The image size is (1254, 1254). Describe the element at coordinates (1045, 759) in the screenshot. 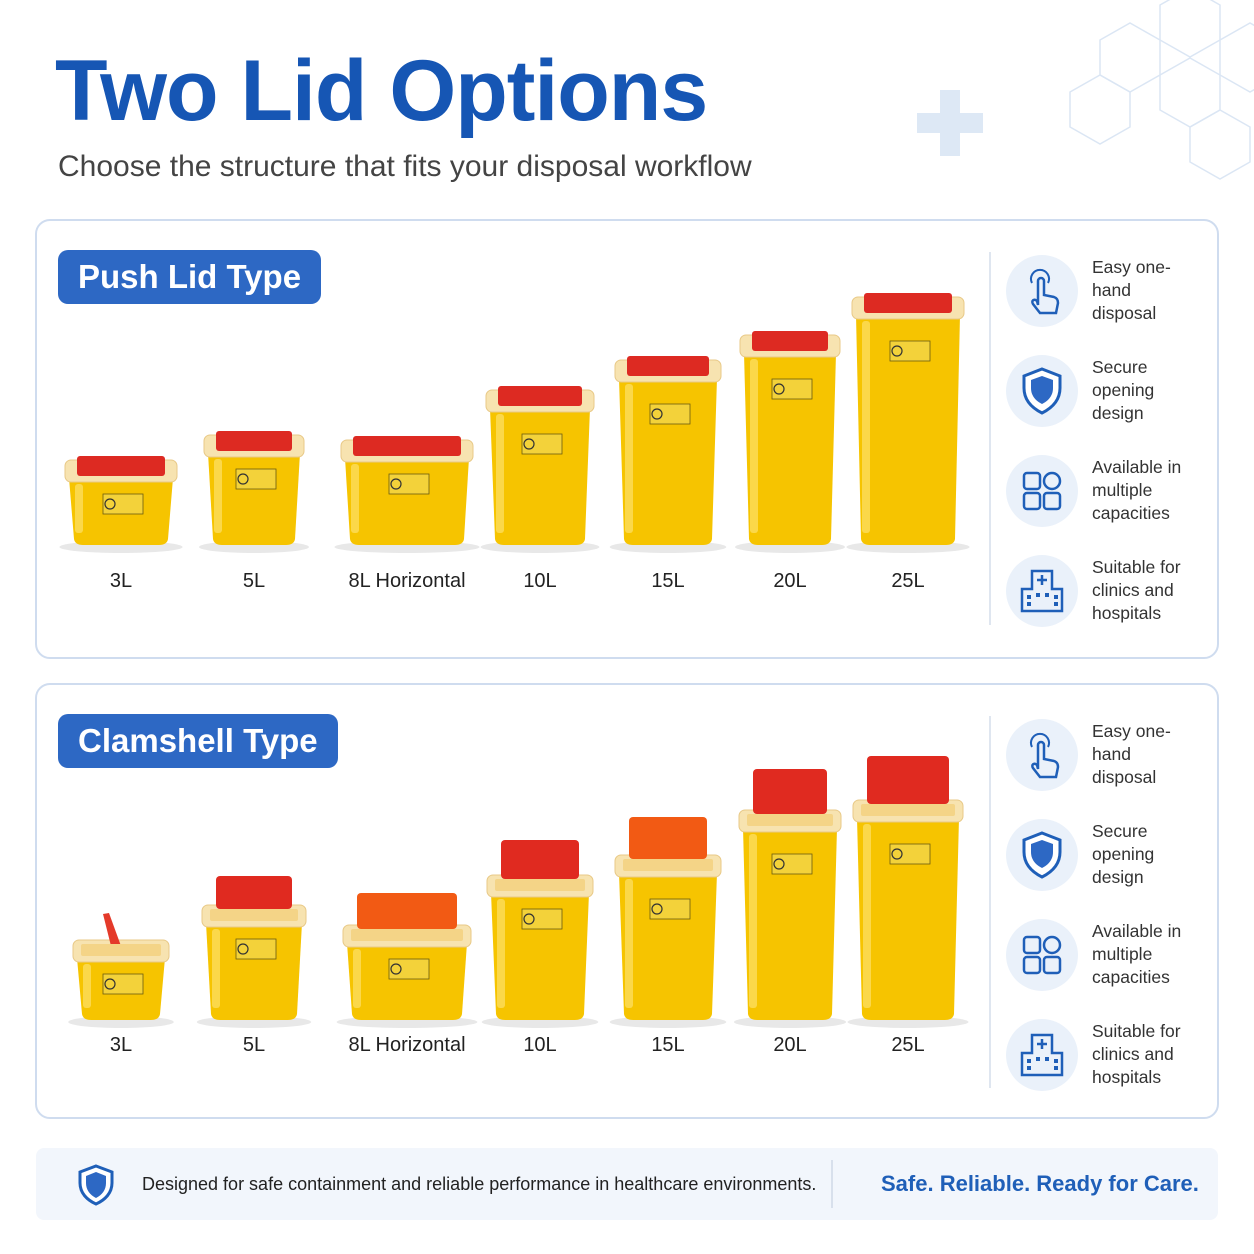

I see `hand-icon` at that location.